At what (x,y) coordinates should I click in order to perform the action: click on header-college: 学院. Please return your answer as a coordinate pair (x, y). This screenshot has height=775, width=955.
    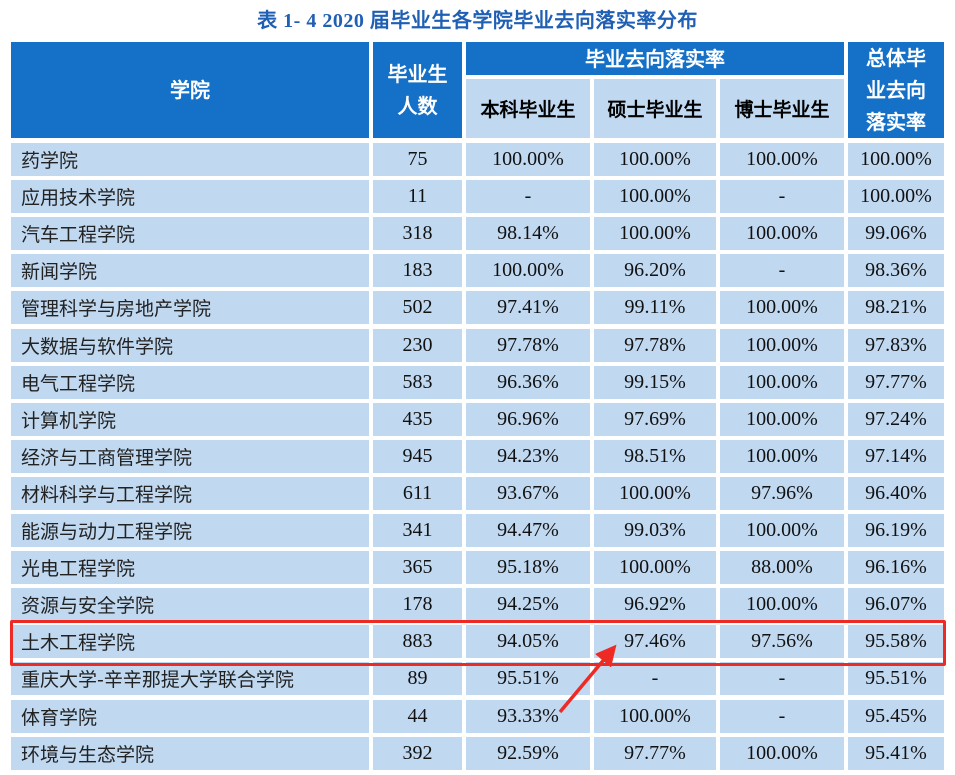
    Looking at the image, I should click on (190, 90).